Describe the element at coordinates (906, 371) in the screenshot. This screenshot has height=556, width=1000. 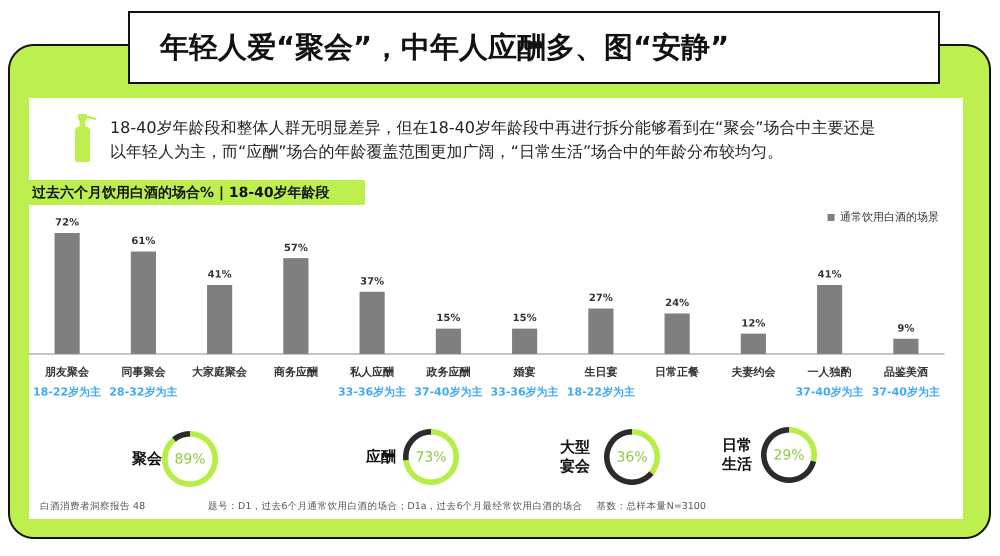
I see `x-tick-label: 品鉴美酒` at that location.